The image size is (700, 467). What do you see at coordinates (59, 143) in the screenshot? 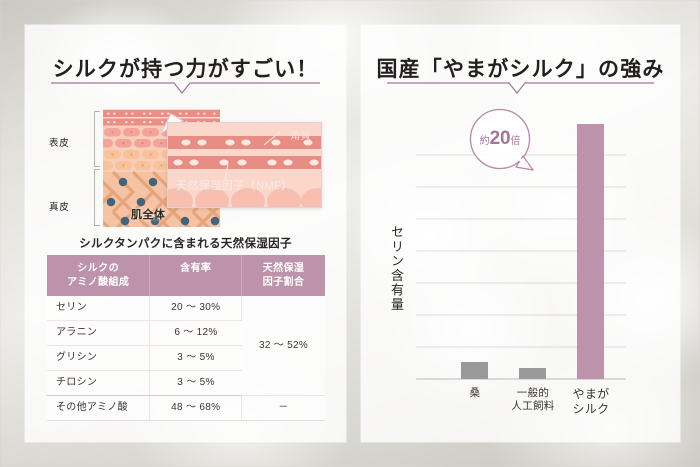
I see `label-epidermis: 表皮` at bounding box center [59, 143].